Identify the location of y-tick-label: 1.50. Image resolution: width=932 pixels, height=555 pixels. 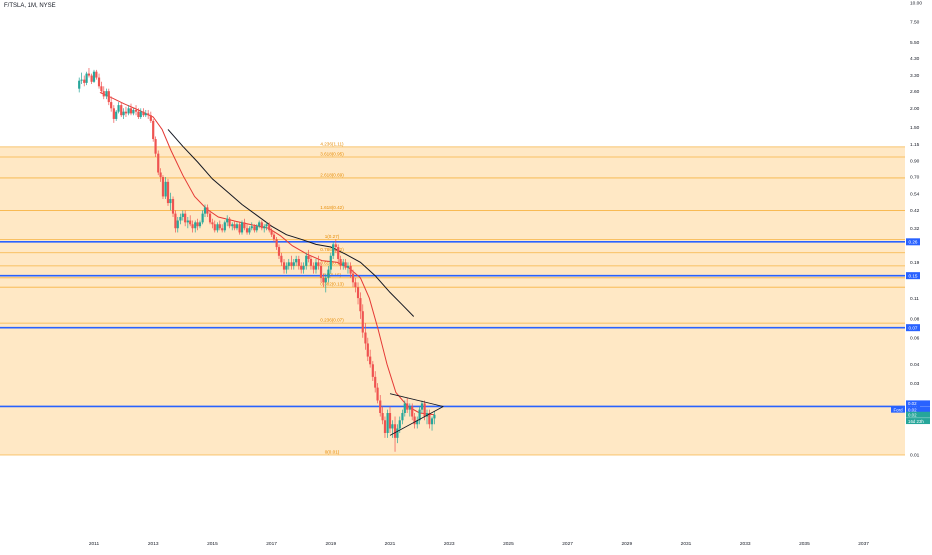
(915, 128).